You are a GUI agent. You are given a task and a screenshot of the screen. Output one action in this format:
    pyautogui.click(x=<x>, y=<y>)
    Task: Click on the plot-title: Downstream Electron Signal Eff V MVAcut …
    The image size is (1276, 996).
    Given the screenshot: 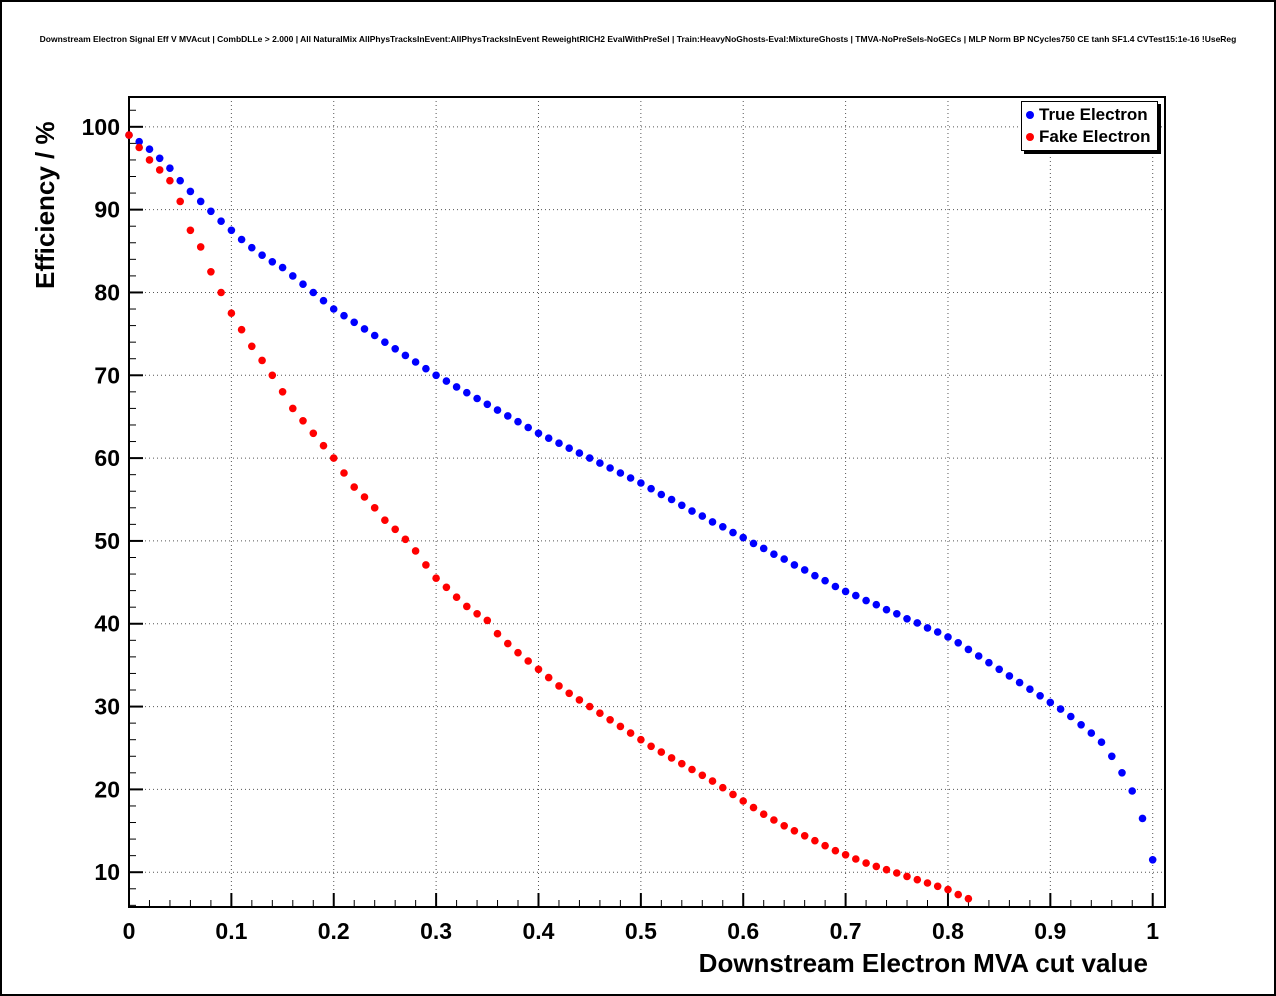 What is the action you would take?
    pyautogui.click(x=638, y=39)
    